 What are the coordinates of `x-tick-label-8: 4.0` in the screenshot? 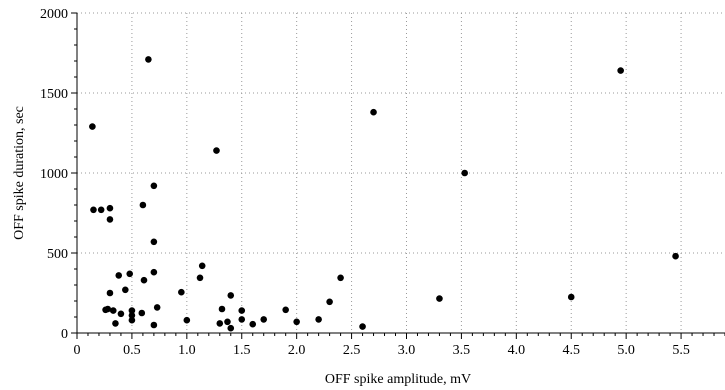 It's located at (517, 350).